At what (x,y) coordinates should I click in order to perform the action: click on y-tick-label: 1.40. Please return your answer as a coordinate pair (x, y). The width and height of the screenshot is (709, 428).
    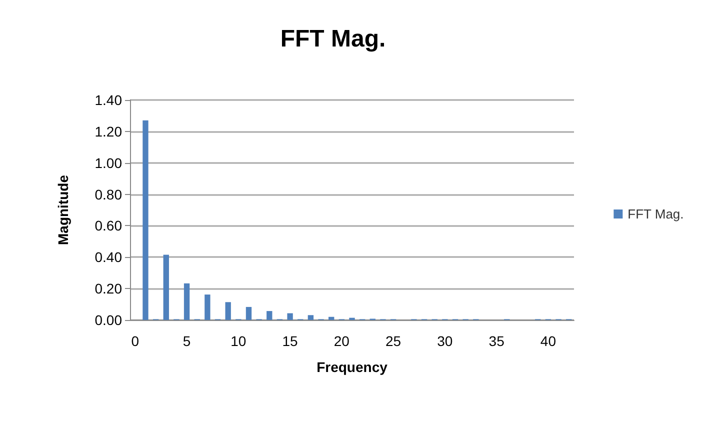
    Looking at the image, I should click on (108, 100).